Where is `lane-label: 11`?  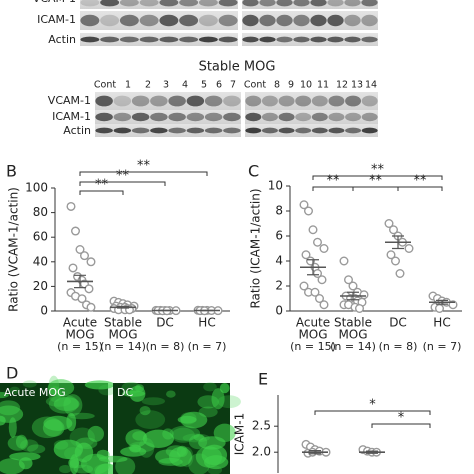
lane-label: 11 is located at coordinates (323, 85).